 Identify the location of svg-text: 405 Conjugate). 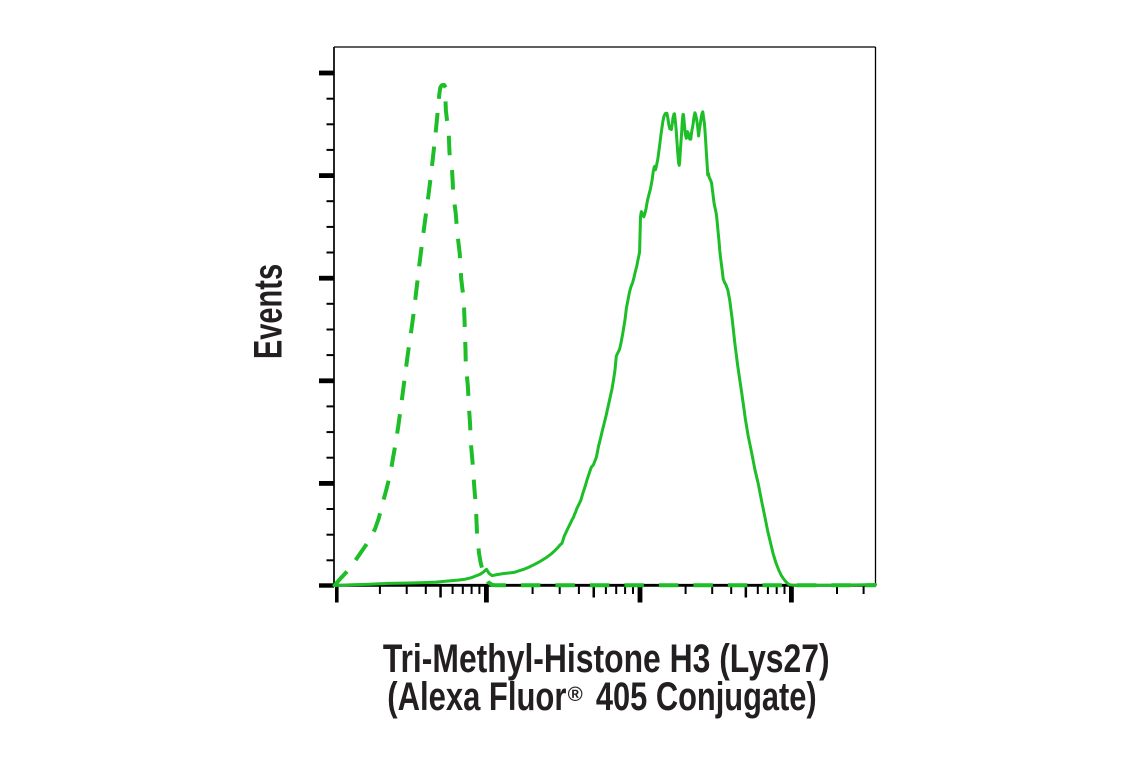
(706, 696).